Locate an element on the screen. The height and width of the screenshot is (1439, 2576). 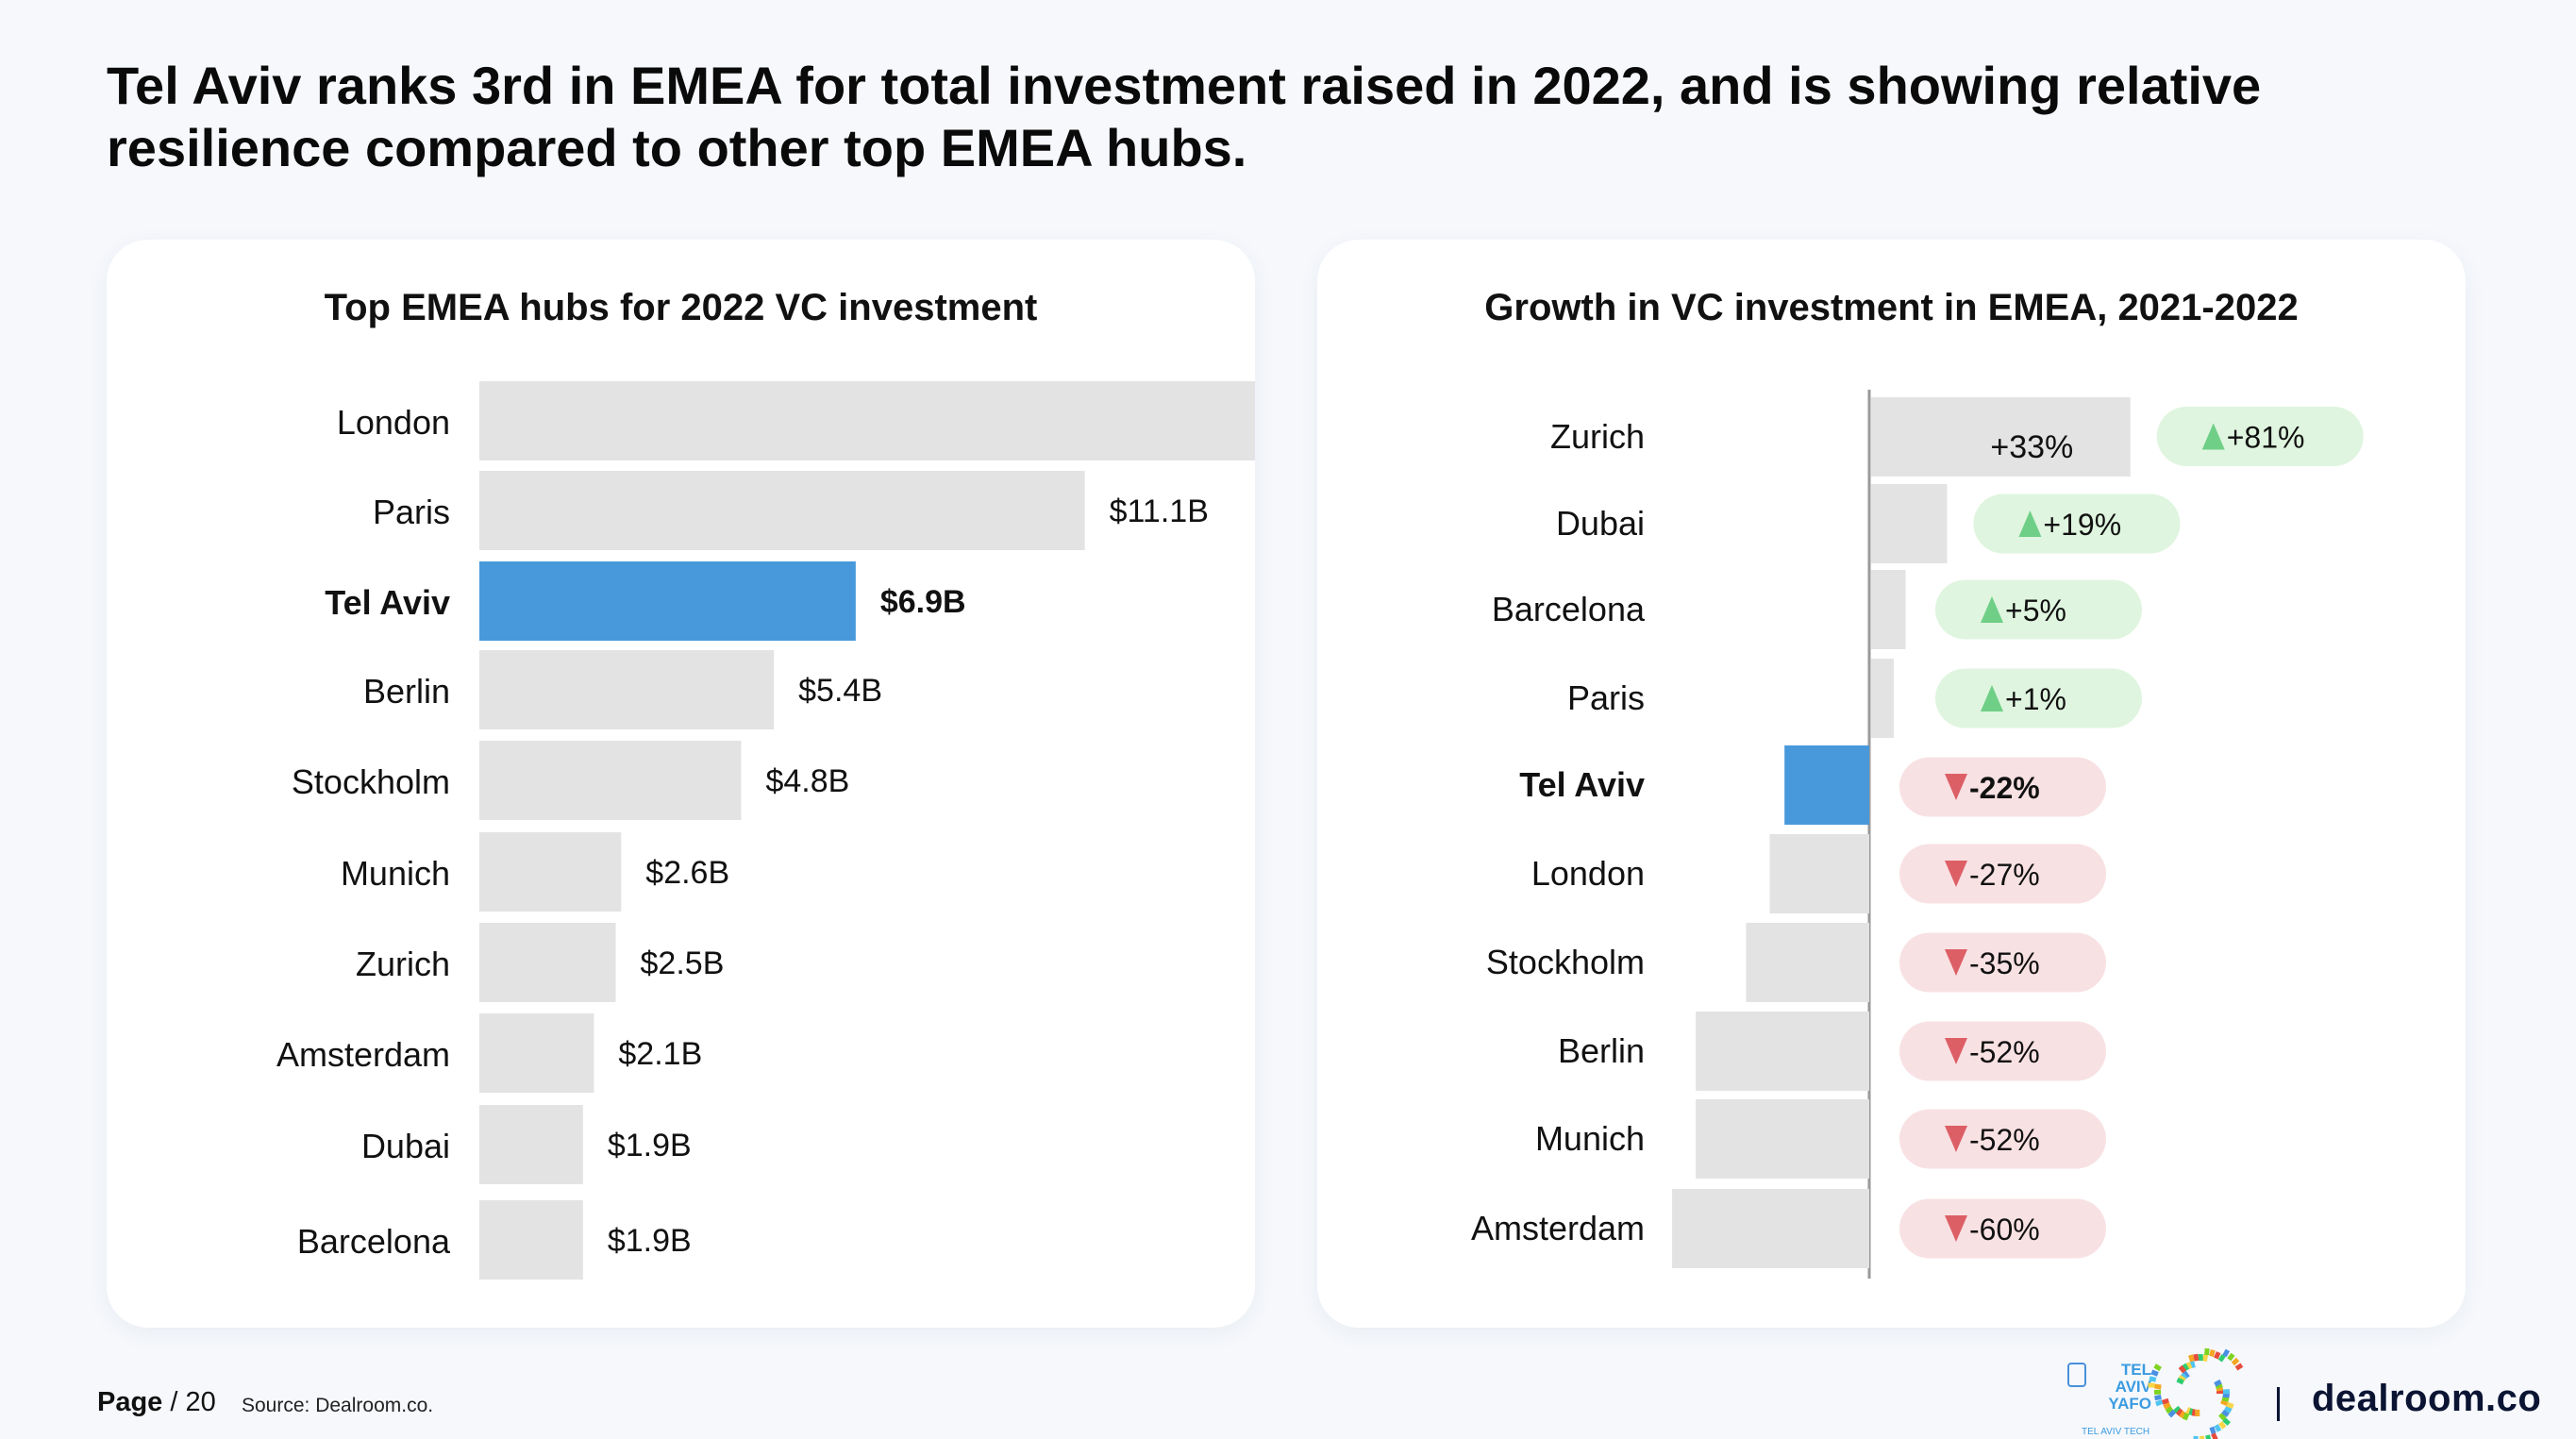
bar-inner-label: +33% is located at coordinates (2031, 447).